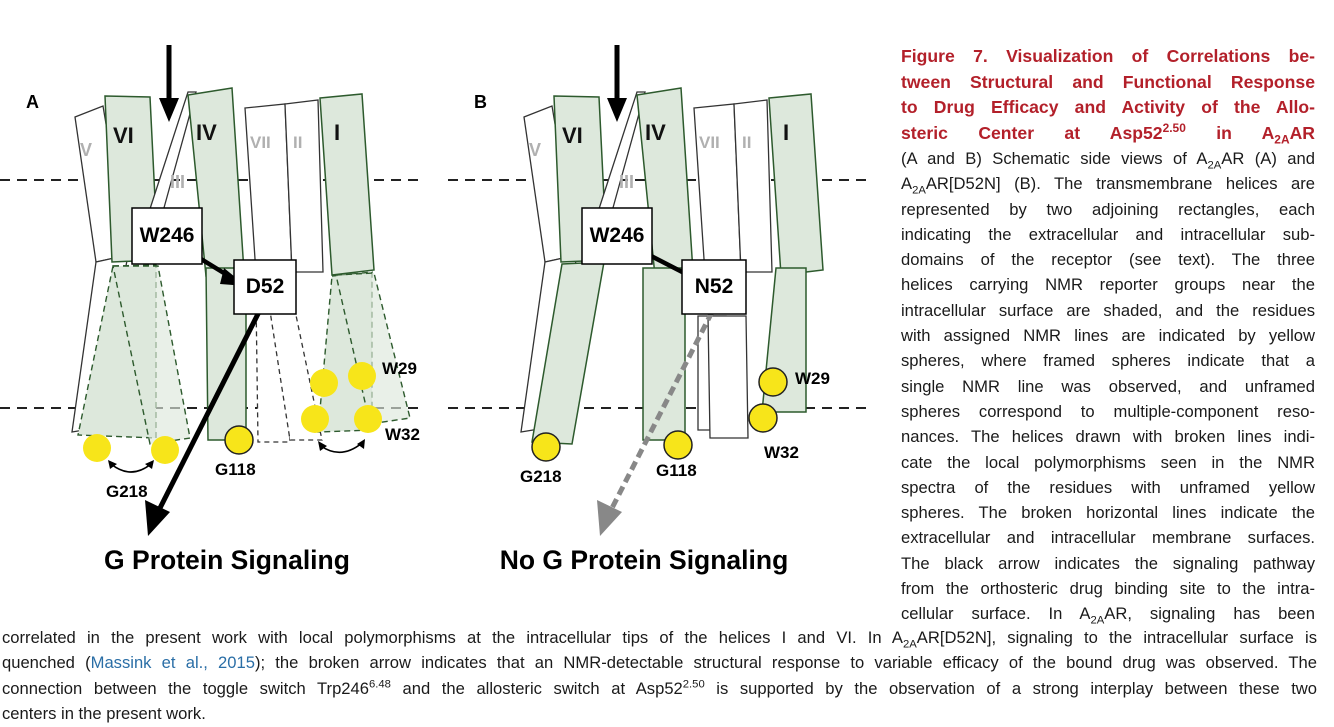 Image resolution: width=1334 pixels, height=727 pixels. What do you see at coordinates (907, 184) in the screenshot?
I see `caption-text: A` at bounding box center [907, 184].